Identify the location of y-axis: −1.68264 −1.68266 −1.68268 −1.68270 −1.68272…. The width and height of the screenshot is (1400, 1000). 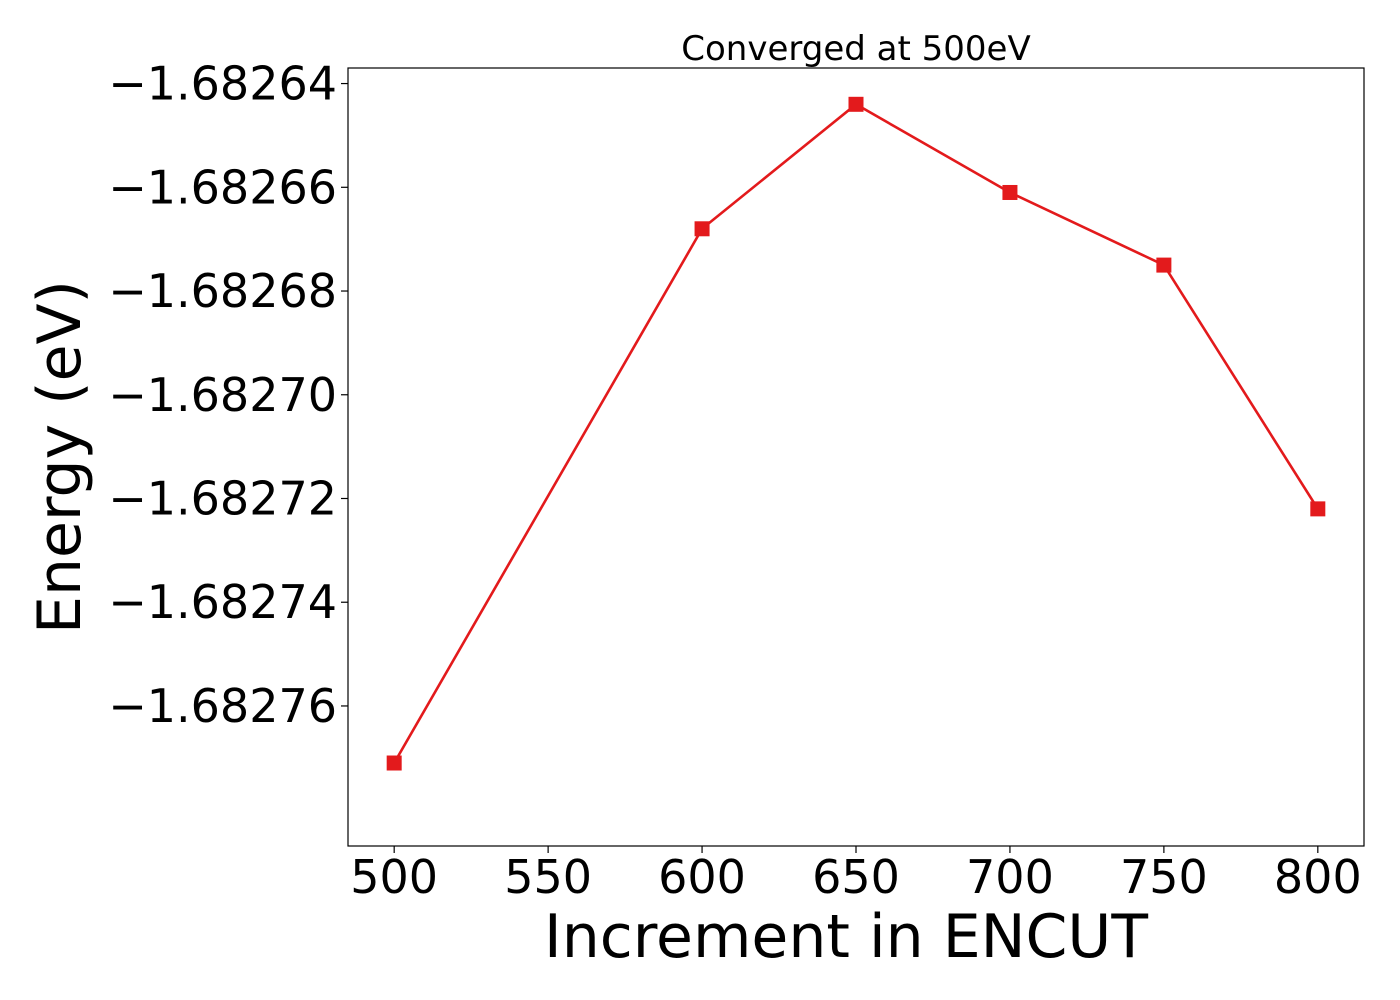
(228, 395).